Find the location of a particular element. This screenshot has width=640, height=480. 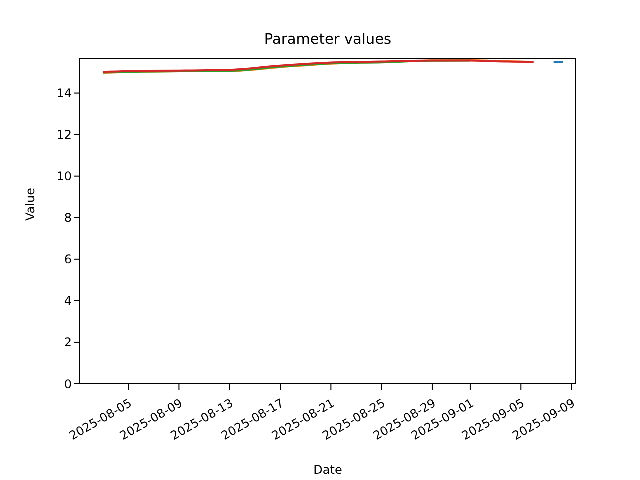

y-tick-label: 0 is located at coordinates (68, 384).